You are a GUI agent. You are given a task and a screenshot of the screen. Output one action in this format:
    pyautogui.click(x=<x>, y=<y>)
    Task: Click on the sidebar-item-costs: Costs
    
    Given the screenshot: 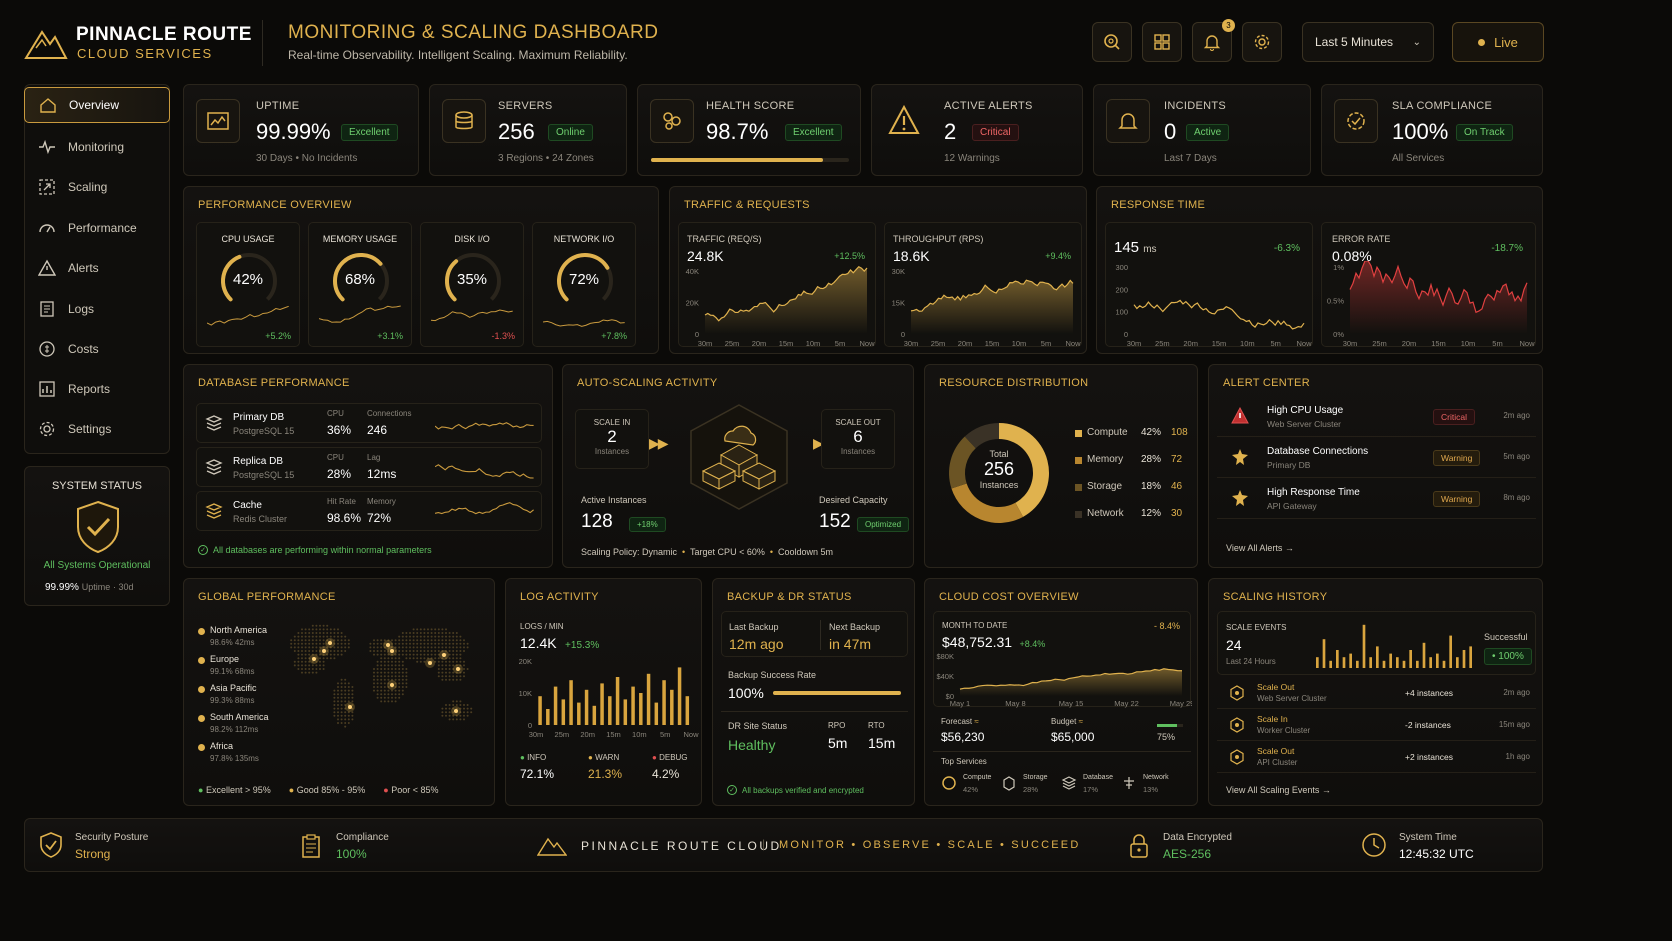 What is the action you would take?
    pyautogui.click(x=97, y=349)
    